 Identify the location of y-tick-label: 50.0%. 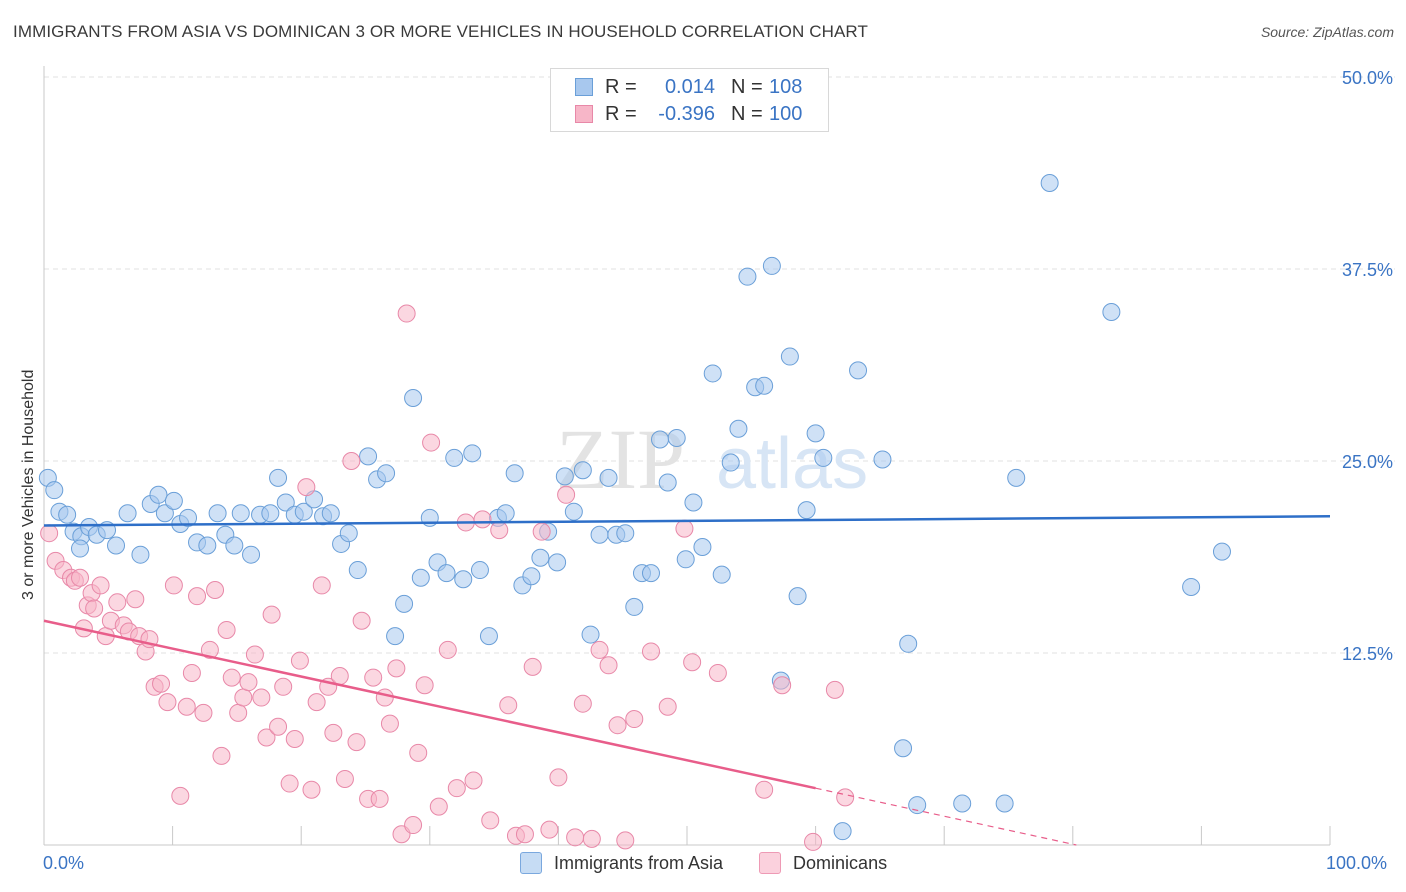
(1367, 78).